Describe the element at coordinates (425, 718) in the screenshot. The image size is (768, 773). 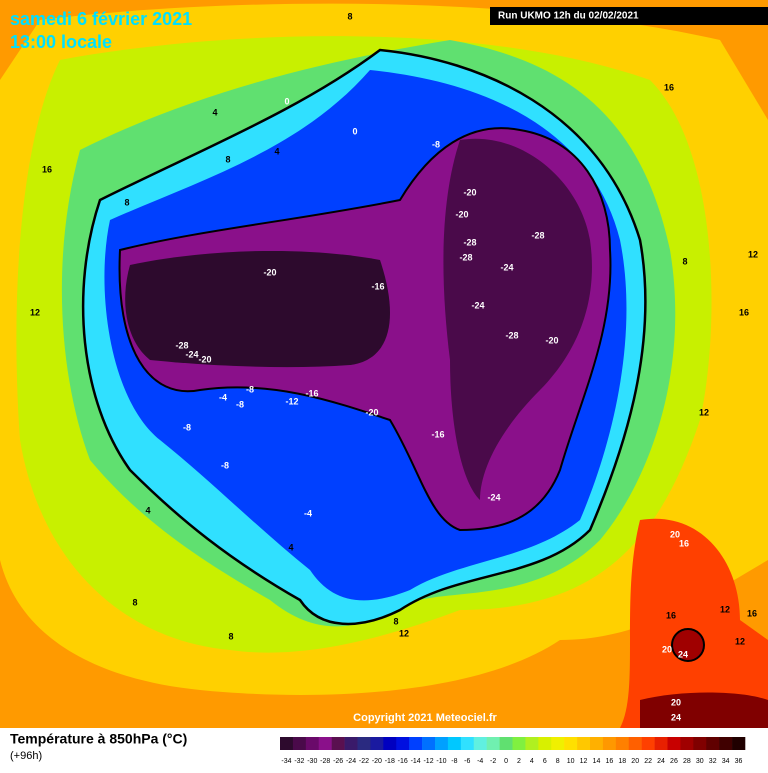
I see `copyright: Copyright 2021 Meteociel.fr` at that location.